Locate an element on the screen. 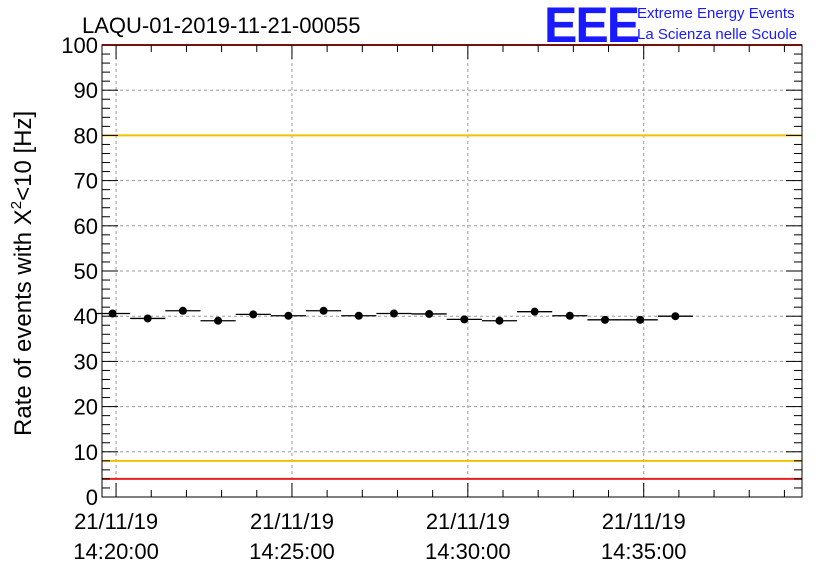 The width and height of the screenshot is (836, 572). brand-line-2: La Scienza nelle Scuole is located at coordinates (717, 34).